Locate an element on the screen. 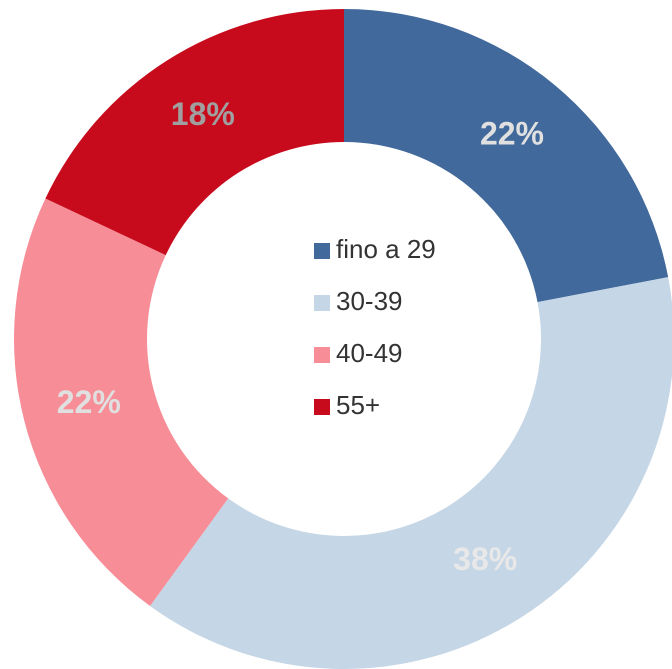  value-label: 38% is located at coordinates (485, 559).